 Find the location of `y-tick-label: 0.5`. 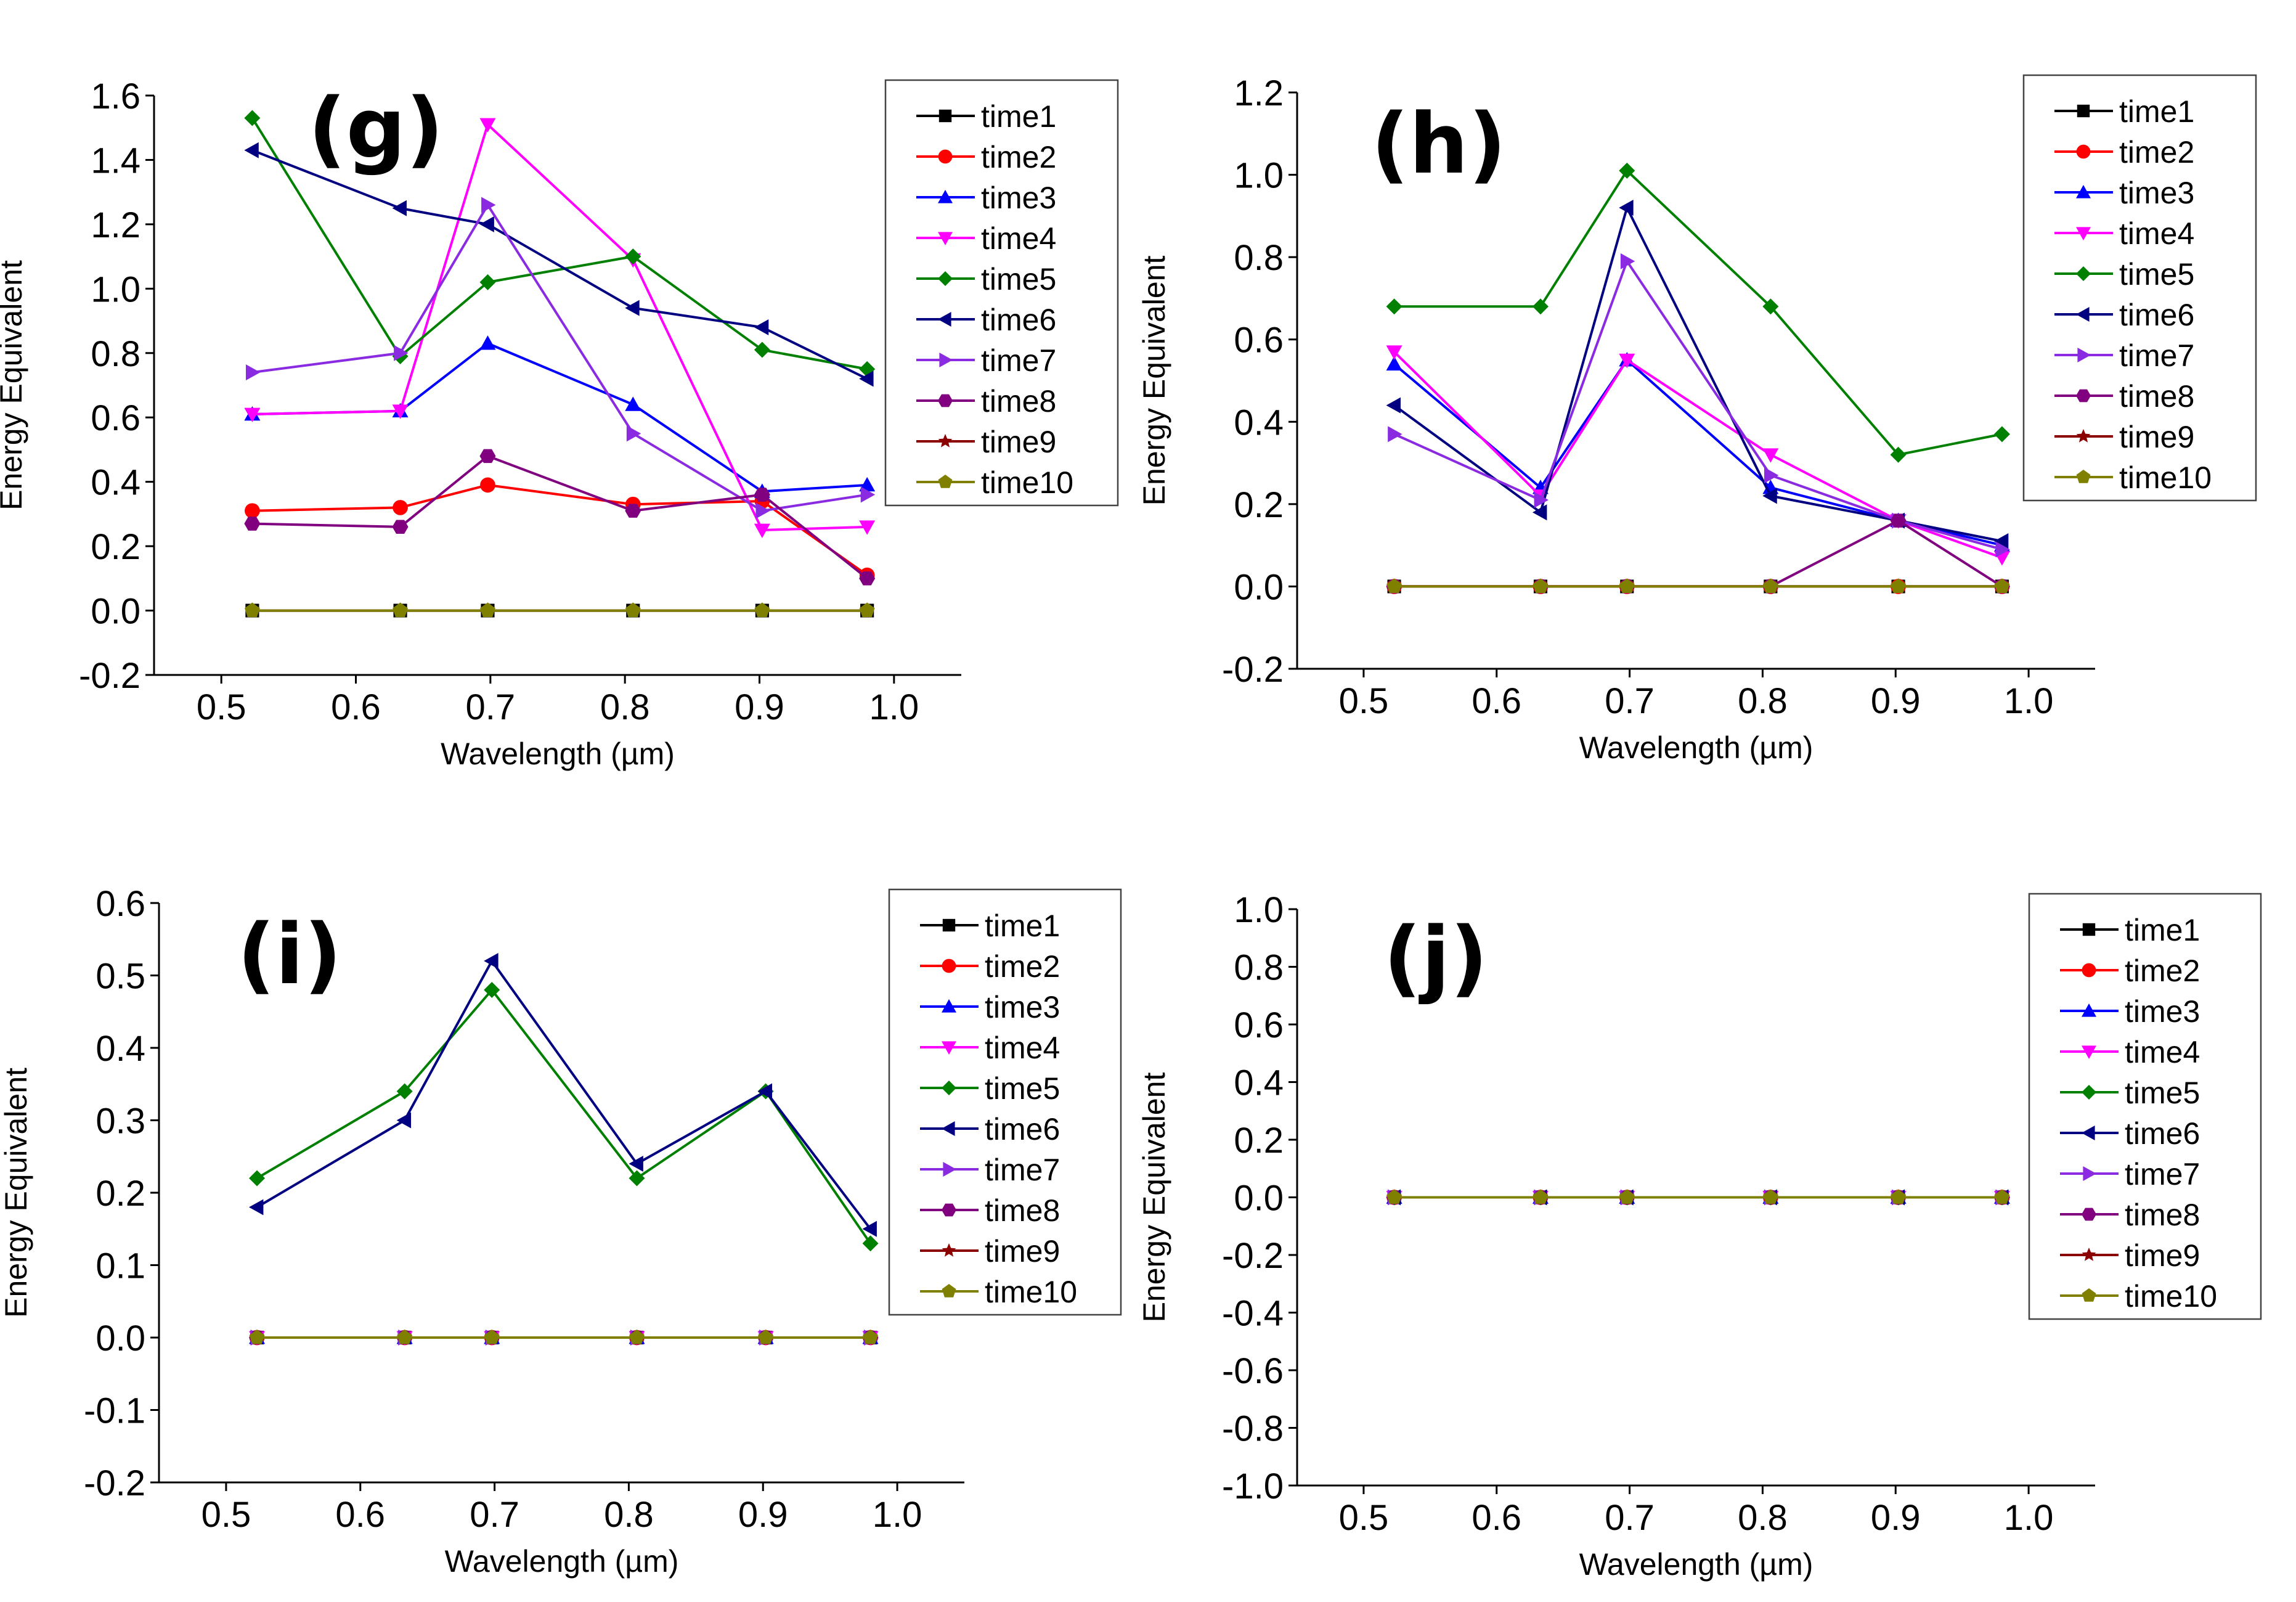

y-tick-label: 0.5 is located at coordinates (120, 977).